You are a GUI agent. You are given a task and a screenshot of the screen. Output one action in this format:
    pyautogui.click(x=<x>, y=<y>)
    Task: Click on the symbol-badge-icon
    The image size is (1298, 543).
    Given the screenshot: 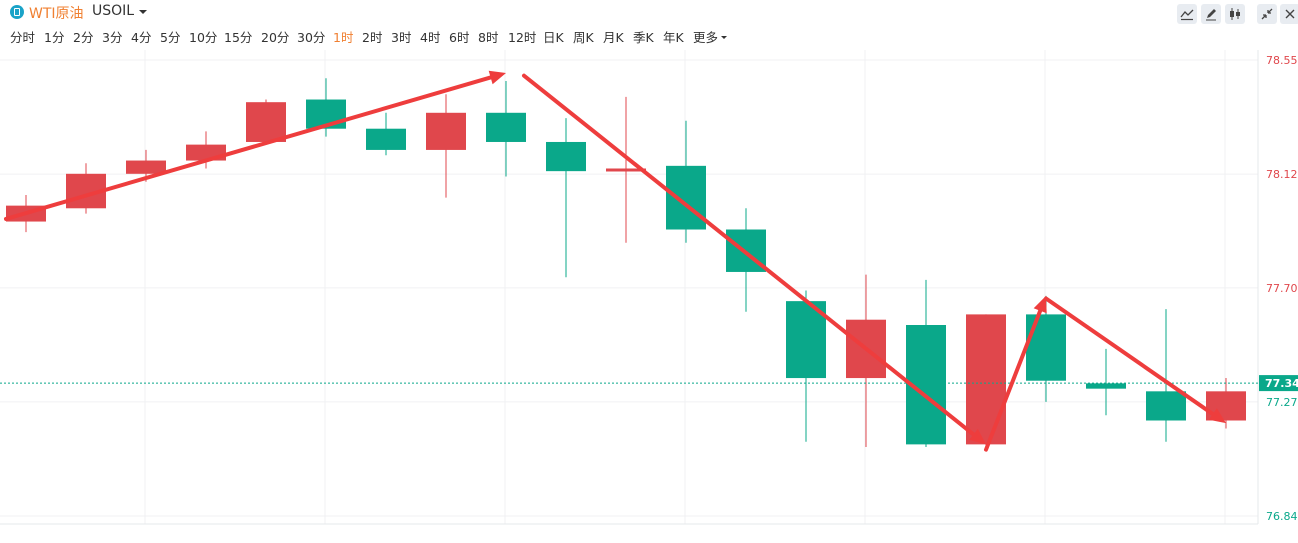 What is the action you would take?
    pyautogui.click(x=17, y=12)
    